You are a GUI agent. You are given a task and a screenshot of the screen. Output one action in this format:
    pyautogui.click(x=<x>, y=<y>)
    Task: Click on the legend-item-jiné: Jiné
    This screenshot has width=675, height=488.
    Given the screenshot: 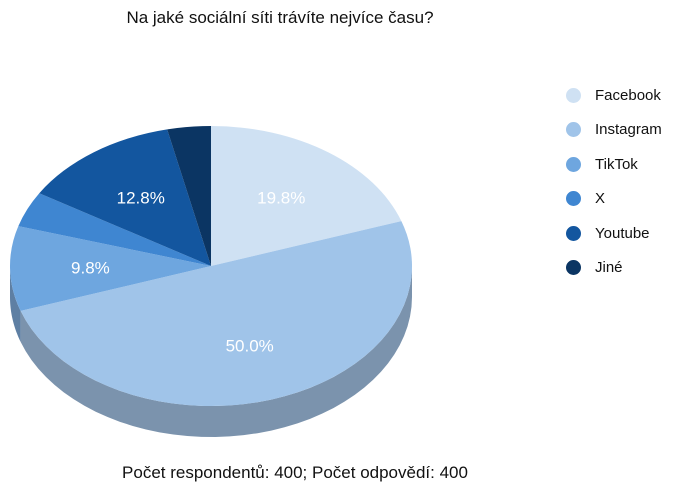 What is the action you would take?
    pyautogui.click(x=614, y=268)
    